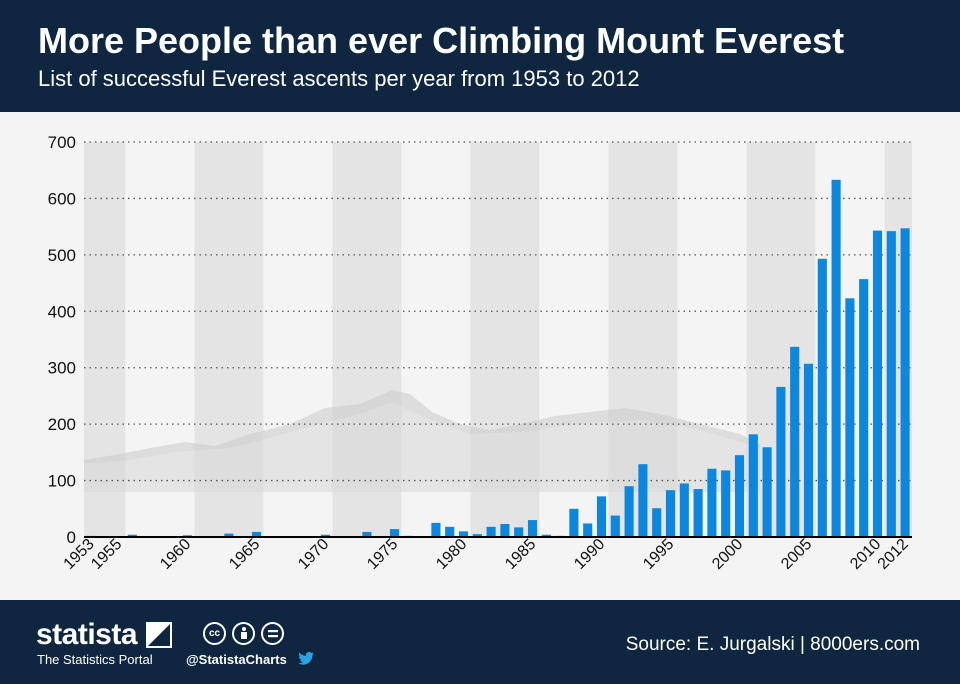 This screenshot has width=960, height=684. What do you see at coordinates (796, 554) in the screenshot?
I see `x-tick-label: 2005` at bounding box center [796, 554].